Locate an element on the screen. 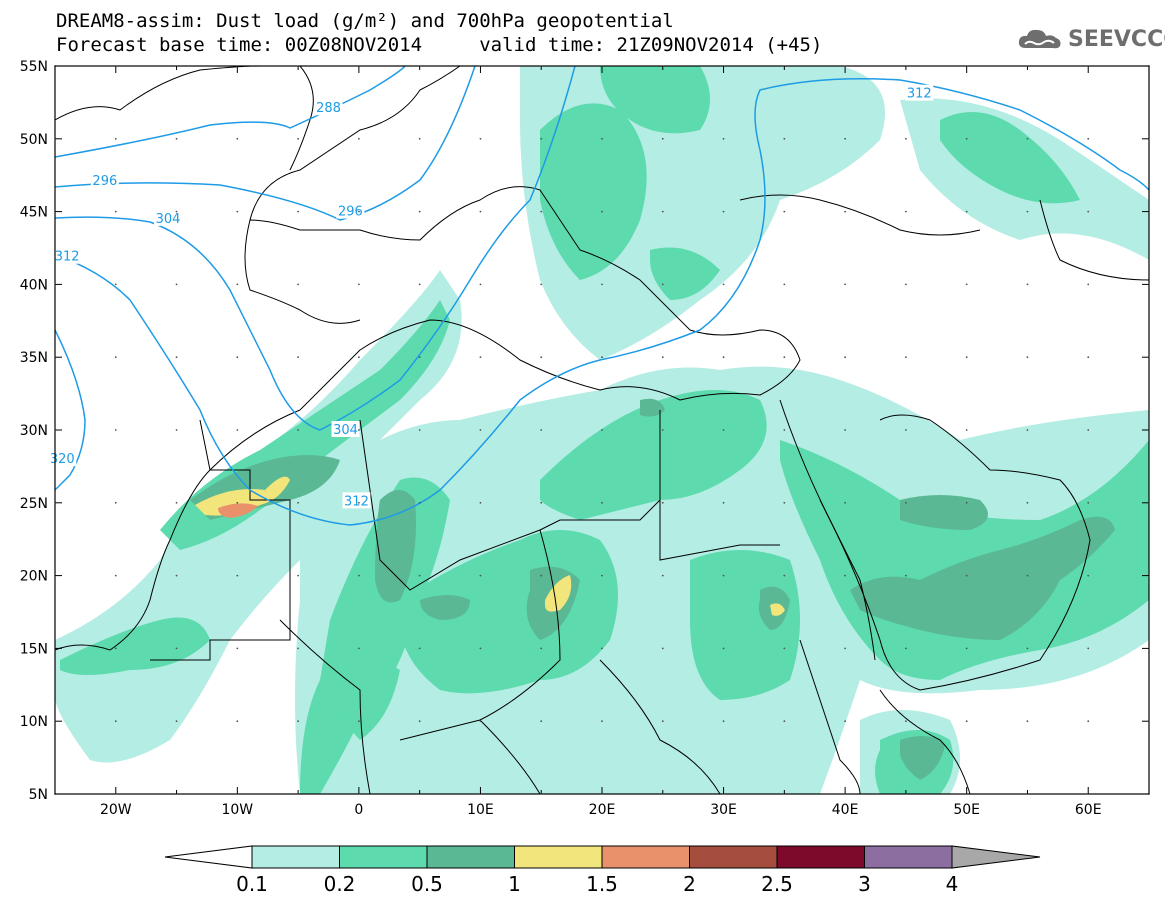  dust-level-1.5 is located at coordinates (238, 510).